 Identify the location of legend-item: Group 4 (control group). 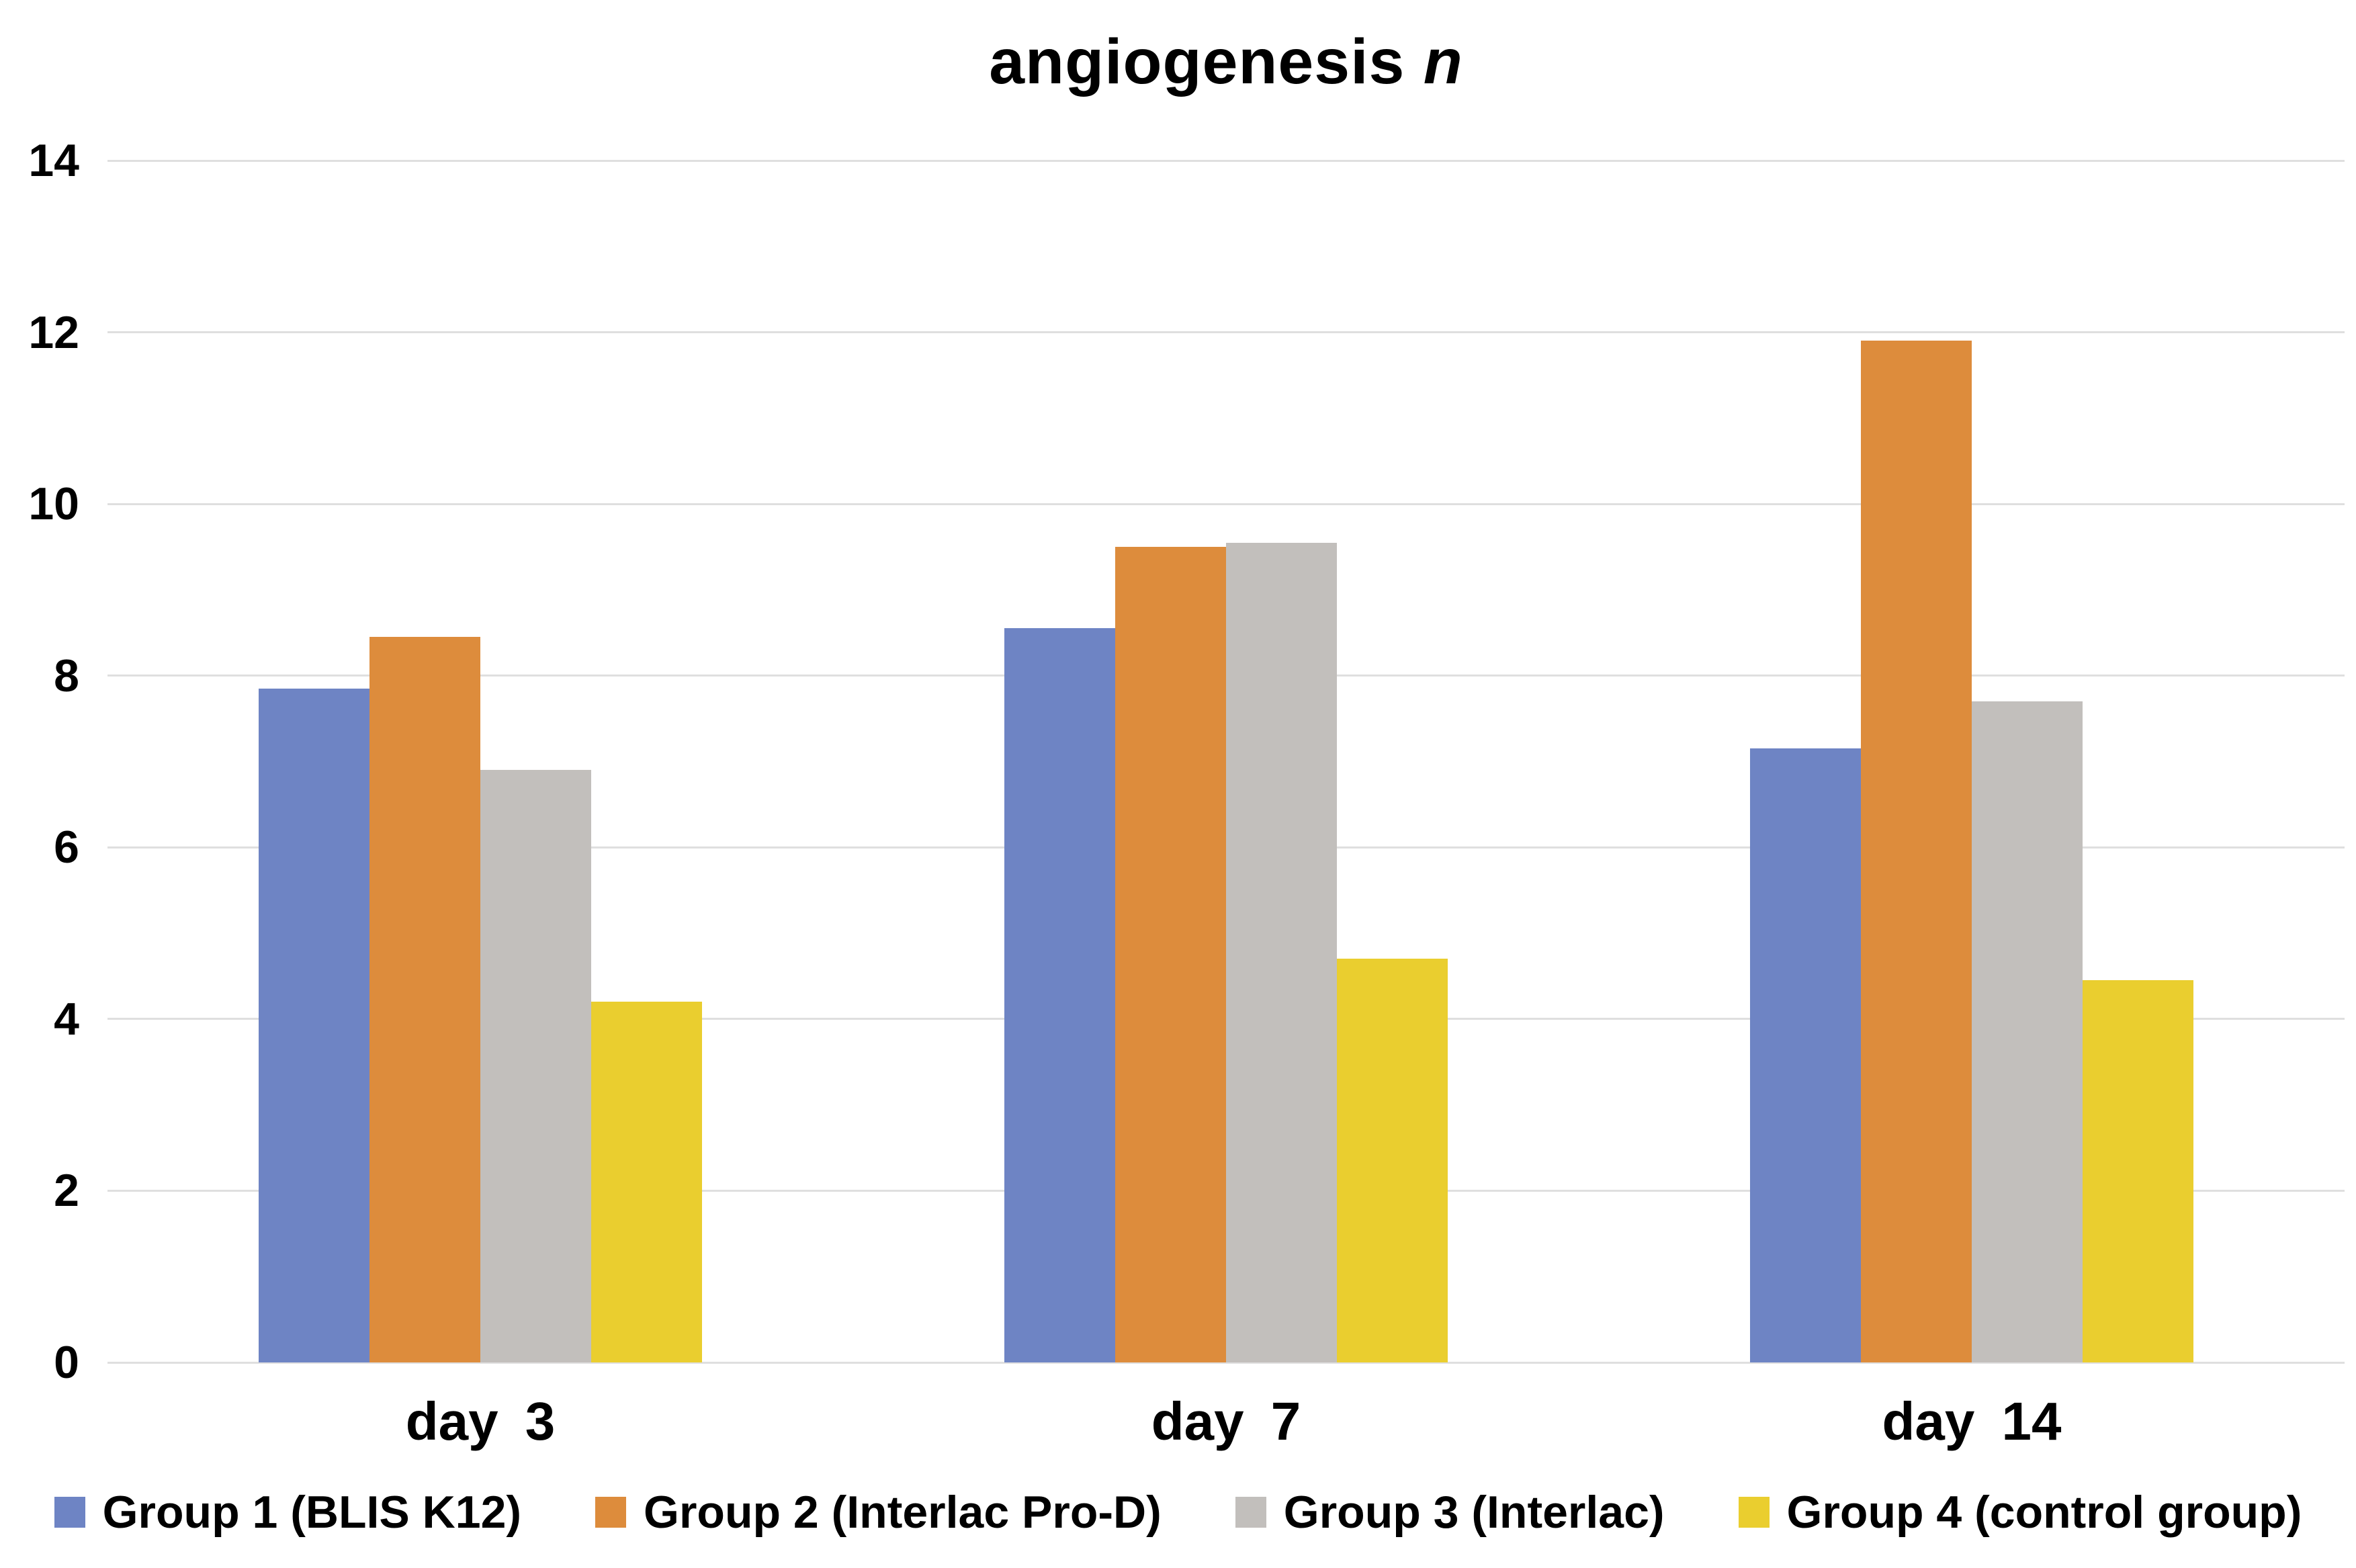
(2020, 1512).